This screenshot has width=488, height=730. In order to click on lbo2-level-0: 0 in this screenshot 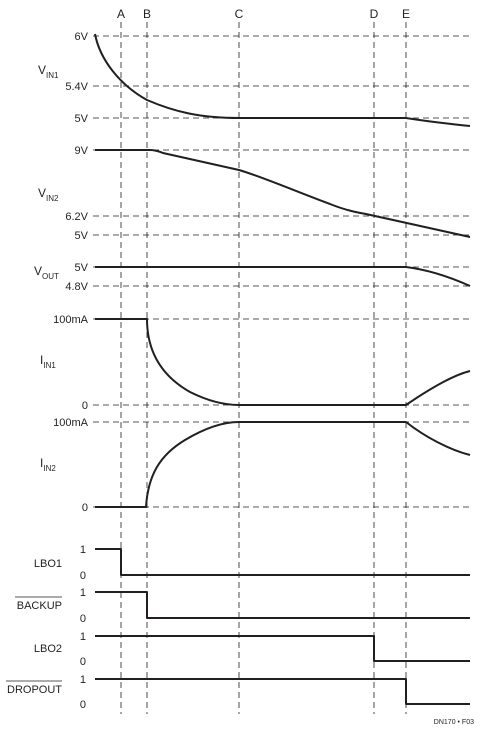, I will do `click(83, 662)`.